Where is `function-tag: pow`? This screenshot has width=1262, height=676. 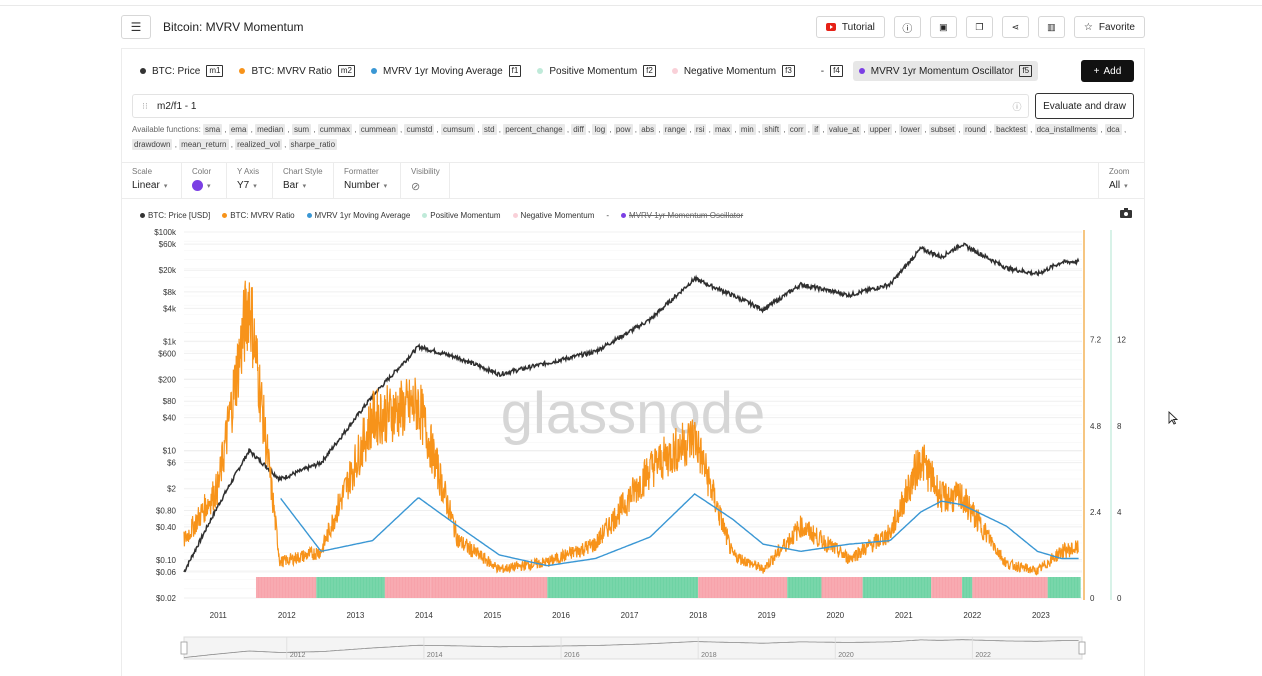 function-tag: pow is located at coordinates (623, 129).